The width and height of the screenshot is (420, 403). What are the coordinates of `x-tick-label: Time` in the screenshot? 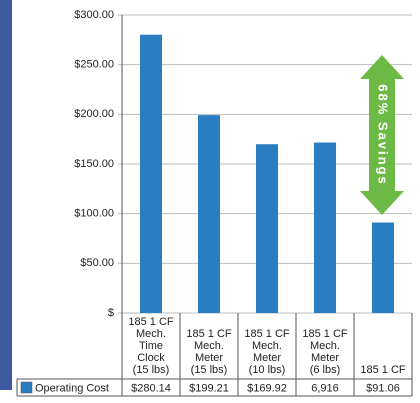 It's located at (151, 346).